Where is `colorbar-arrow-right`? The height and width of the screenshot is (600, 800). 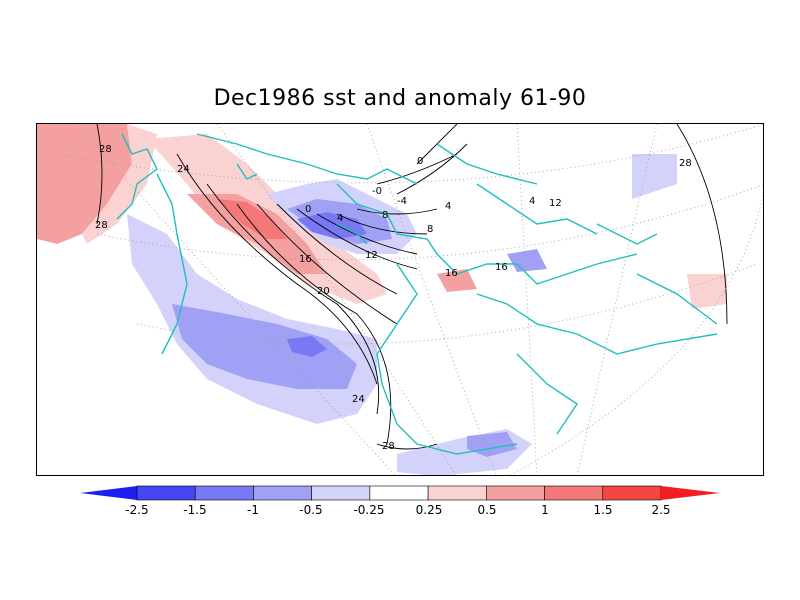
colorbar-arrow-right is located at coordinates (690, 493).